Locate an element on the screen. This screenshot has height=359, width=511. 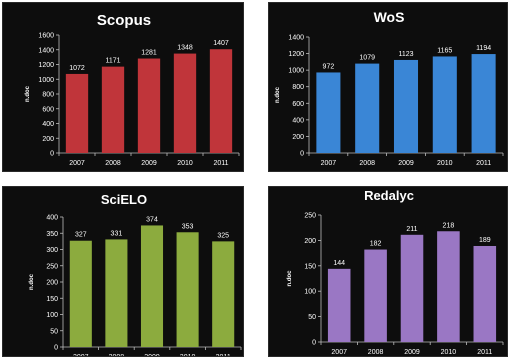
y-tick-label: 350 is located at coordinates (52, 234).